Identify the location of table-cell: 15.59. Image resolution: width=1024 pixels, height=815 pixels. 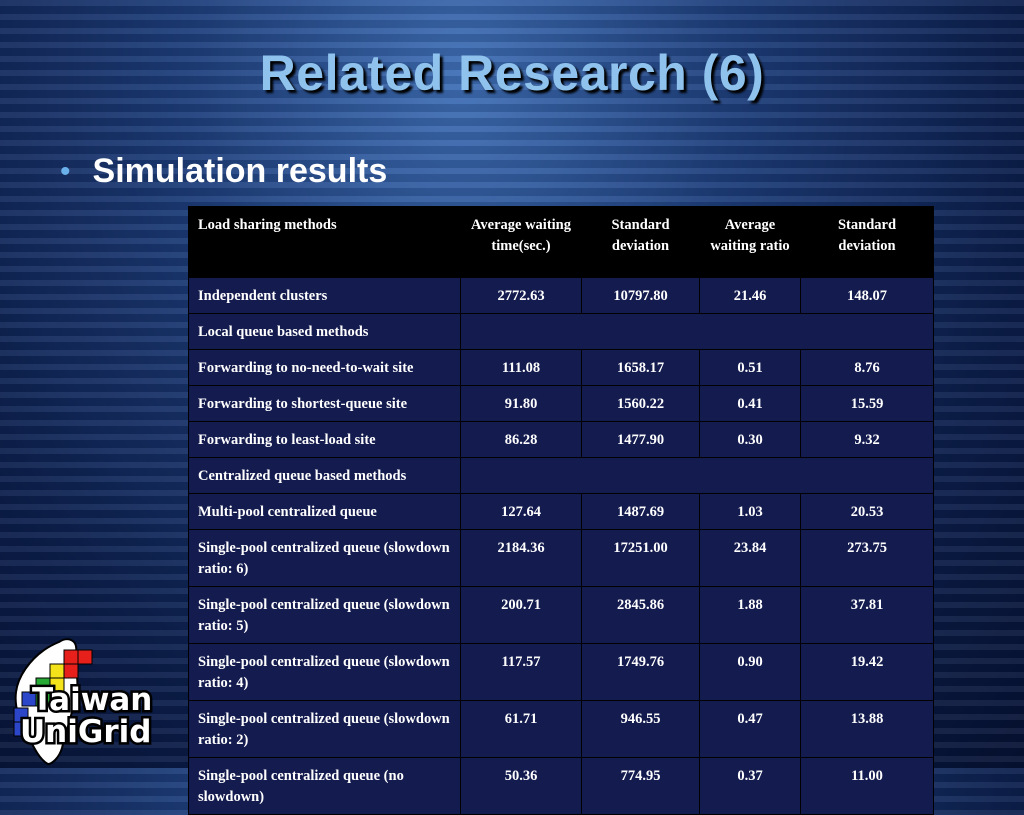
(867, 403).